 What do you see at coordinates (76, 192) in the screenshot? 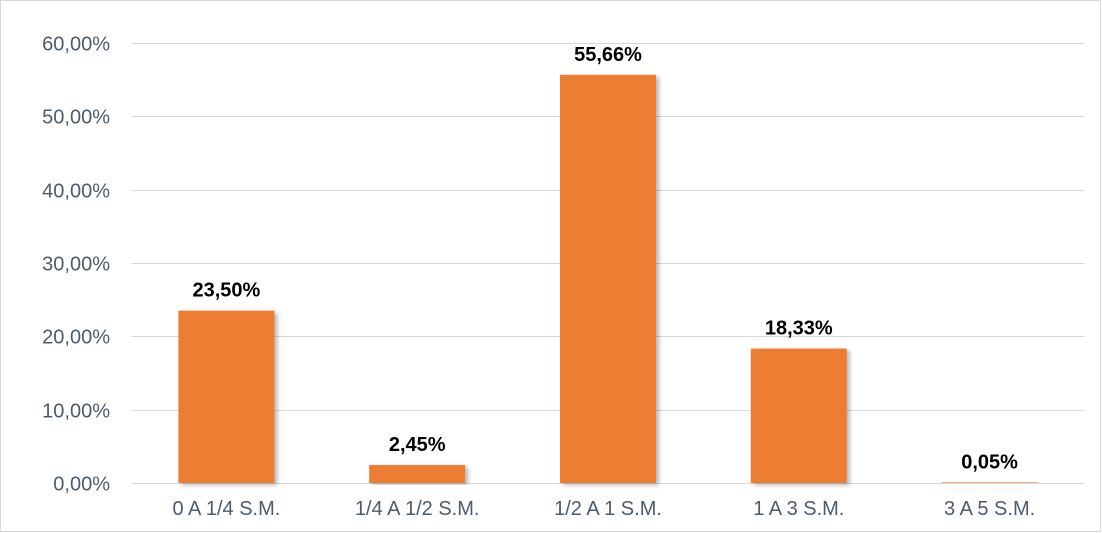
I see `y-tick-label: 40,00%` at bounding box center [76, 192].